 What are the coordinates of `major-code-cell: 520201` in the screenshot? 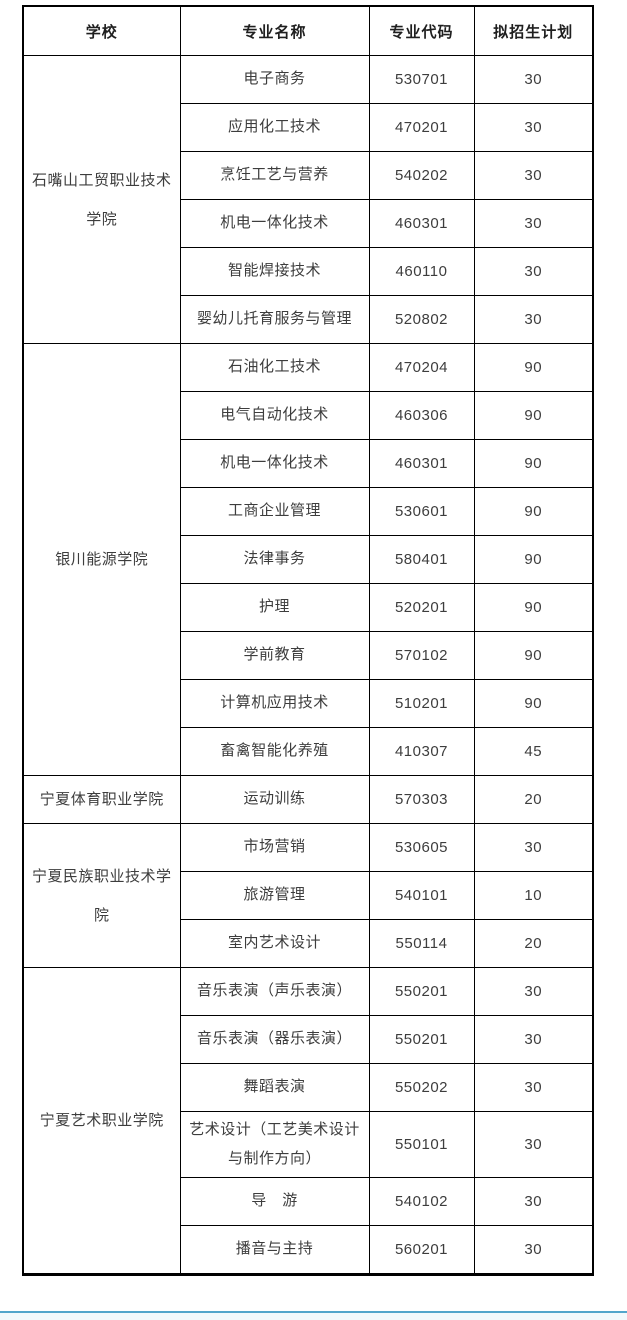 It's located at (421, 607).